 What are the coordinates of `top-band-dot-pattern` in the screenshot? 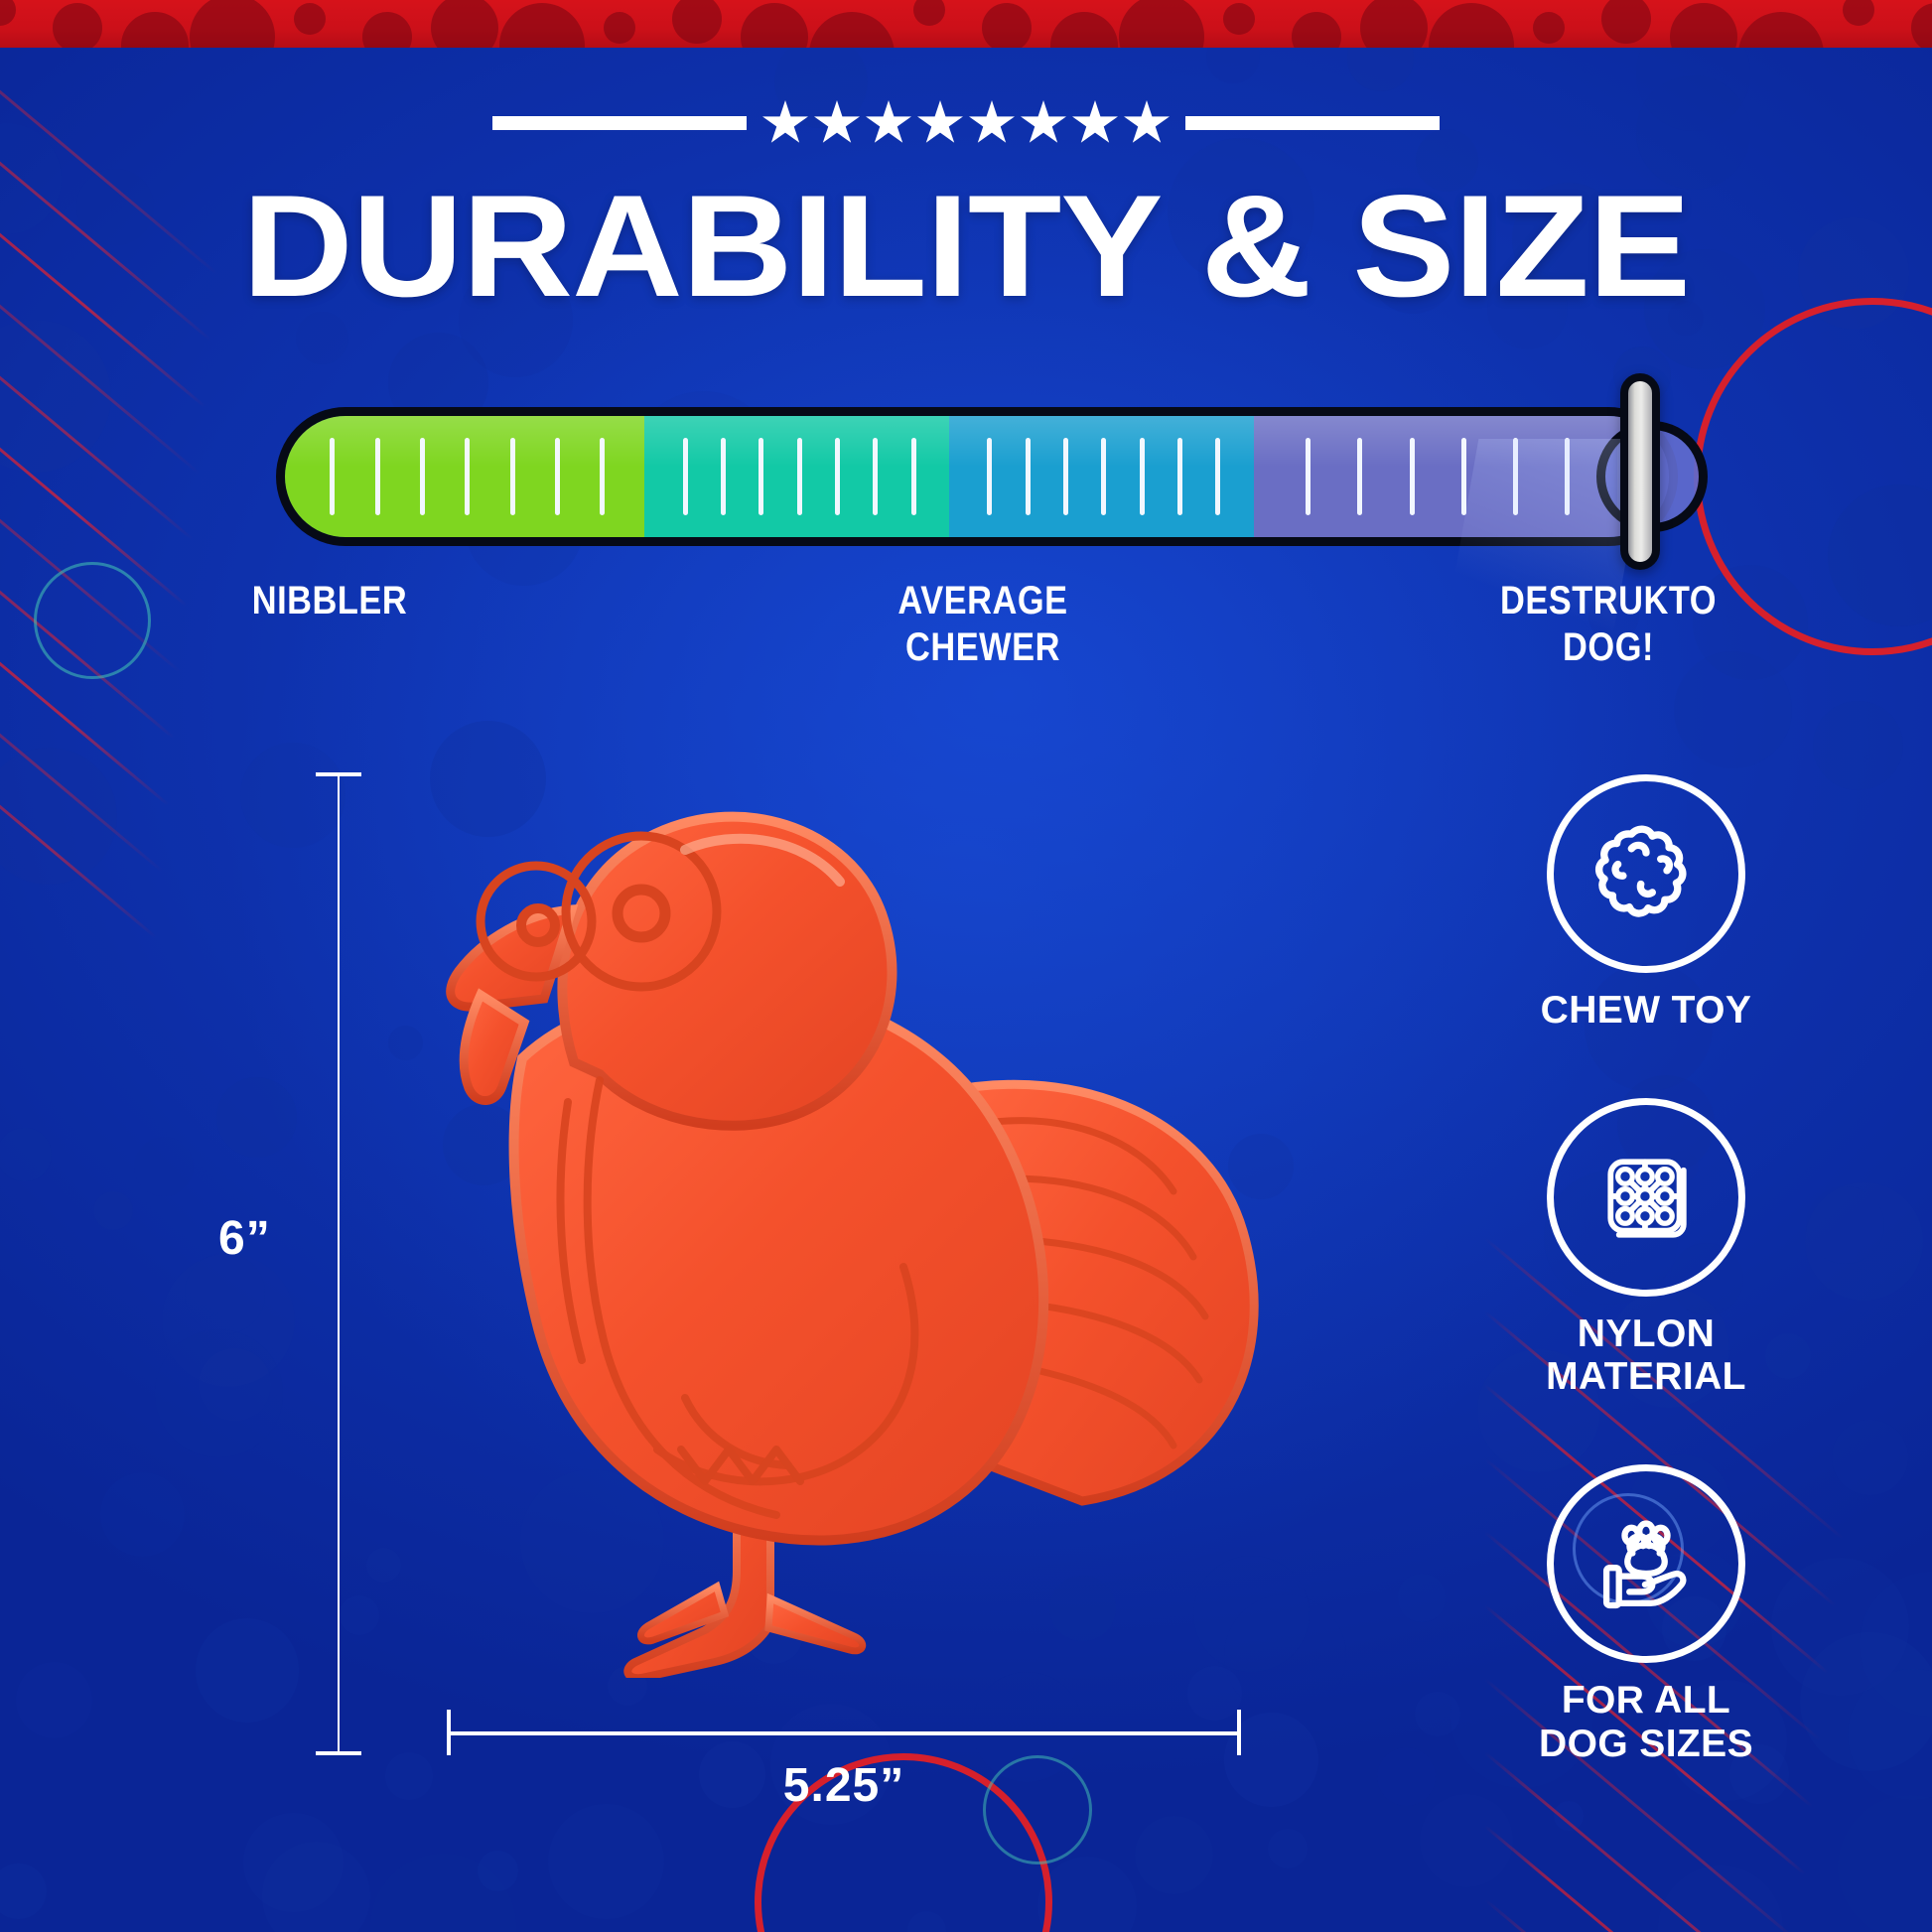 It's located at (966, 24).